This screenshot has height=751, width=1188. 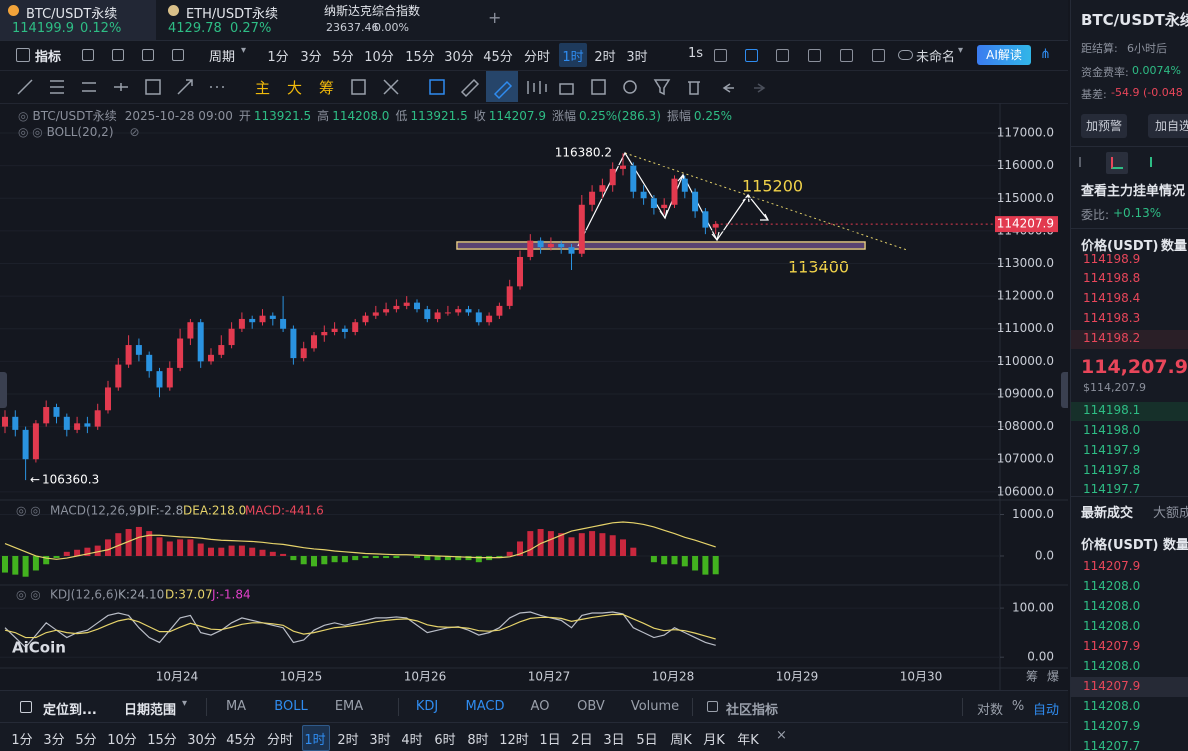 I want to click on support-zone, so click(x=661, y=245).